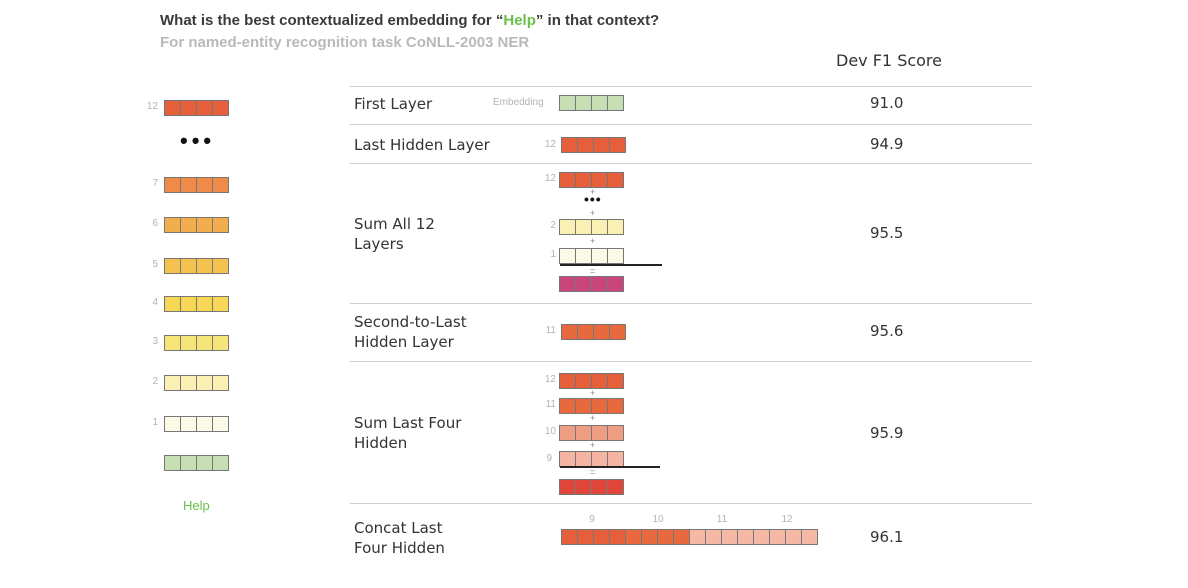 This screenshot has width=1188, height=588. I want to click on layer-number: 7, so click(155, 183).